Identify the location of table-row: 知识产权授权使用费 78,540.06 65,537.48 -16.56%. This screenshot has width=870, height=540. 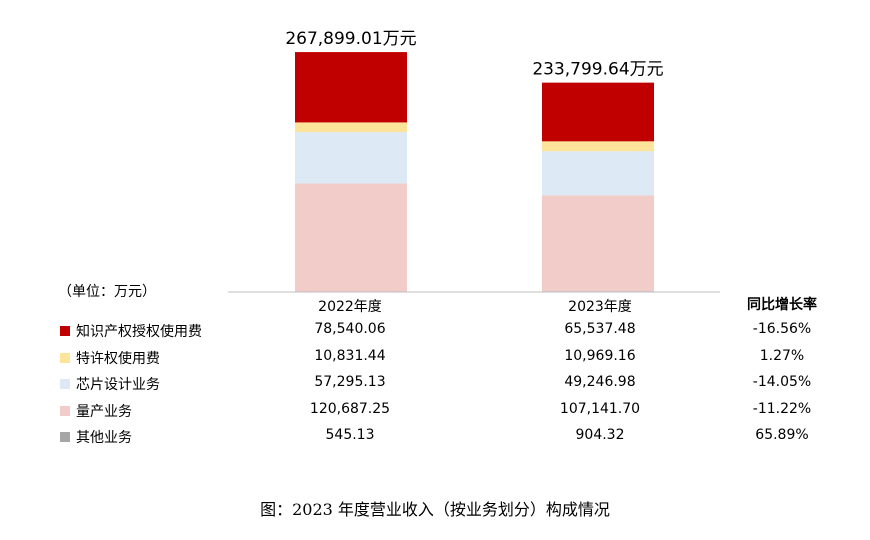
(435, 331).